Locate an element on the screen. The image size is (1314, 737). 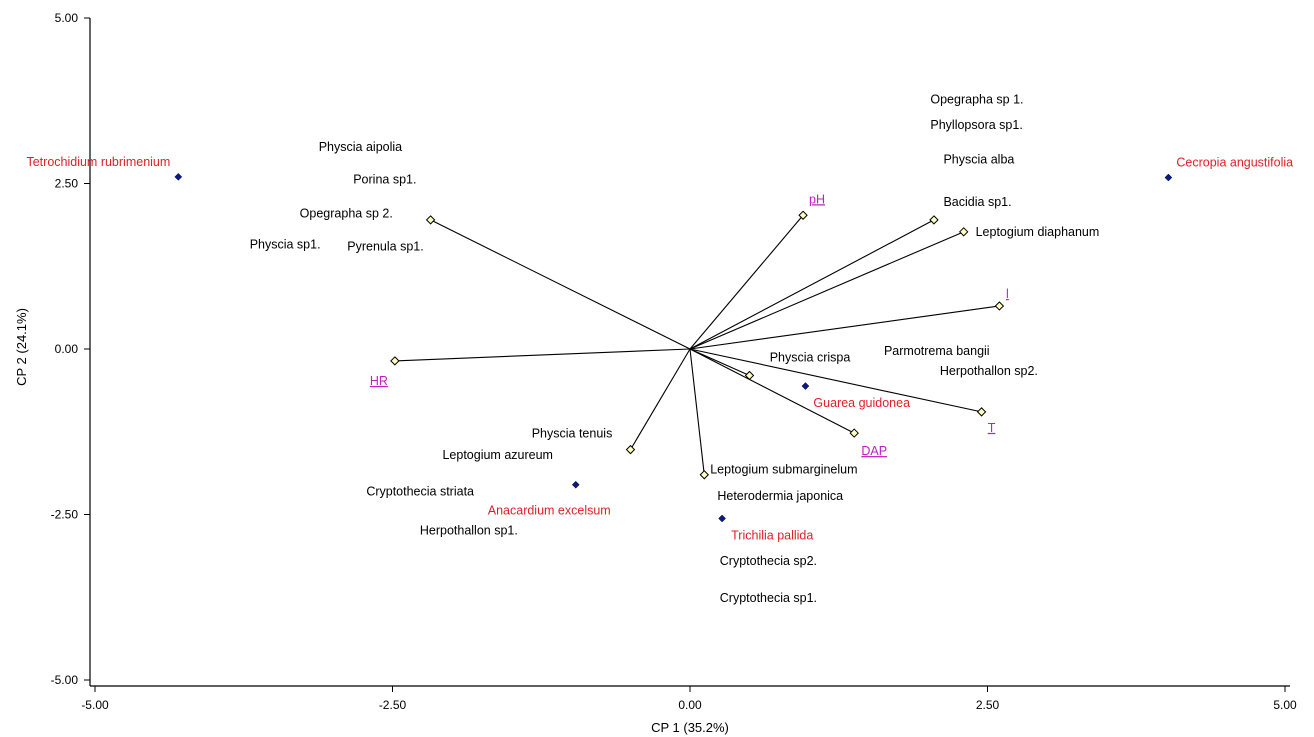
species-label: Physcia crispa is located at coordinates (810, 358).